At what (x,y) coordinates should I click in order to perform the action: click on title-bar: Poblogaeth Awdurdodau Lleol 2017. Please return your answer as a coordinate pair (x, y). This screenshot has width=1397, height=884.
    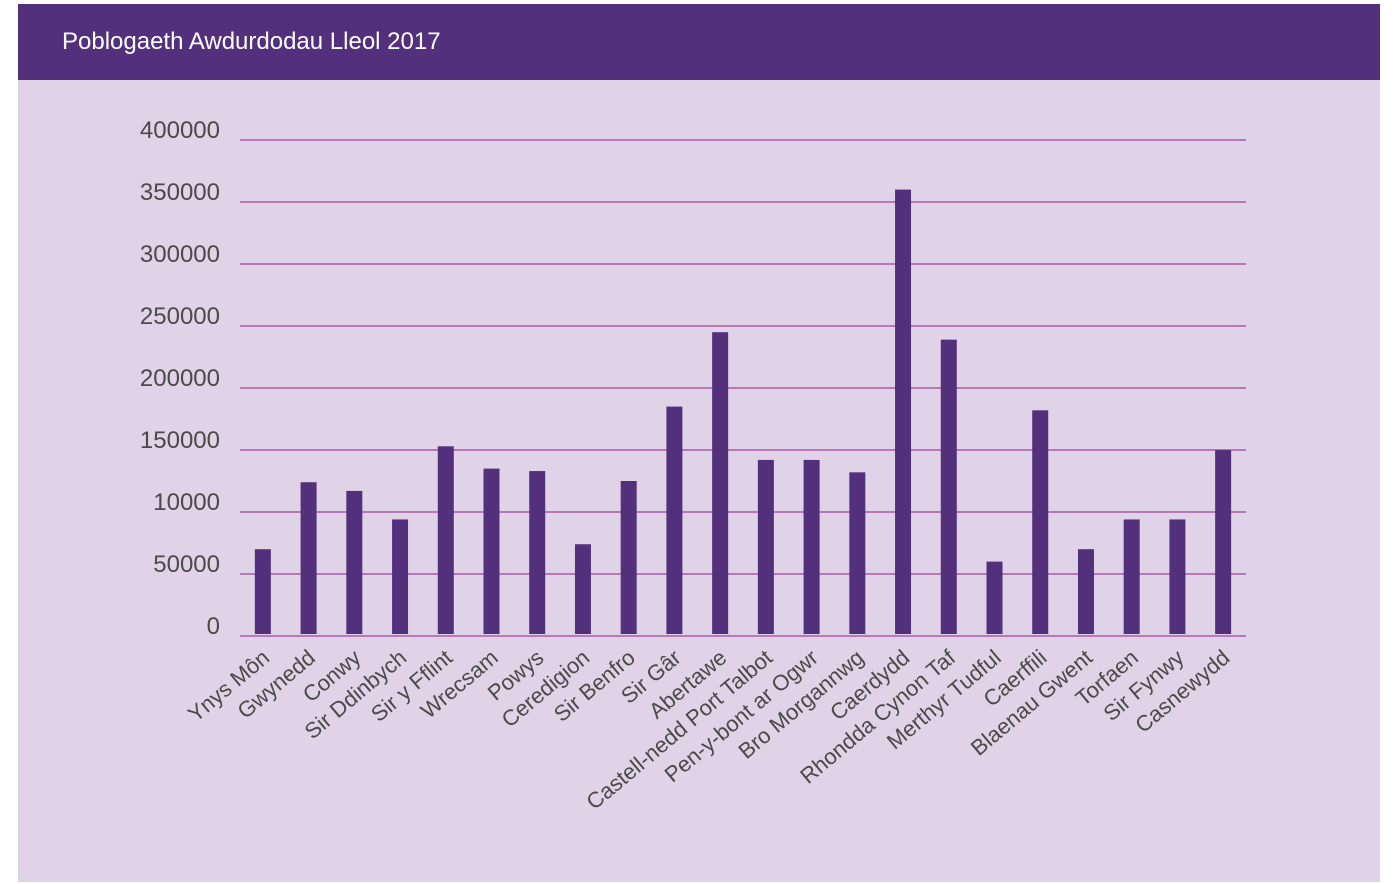
    Looking at the image, I should click on (699, 42).